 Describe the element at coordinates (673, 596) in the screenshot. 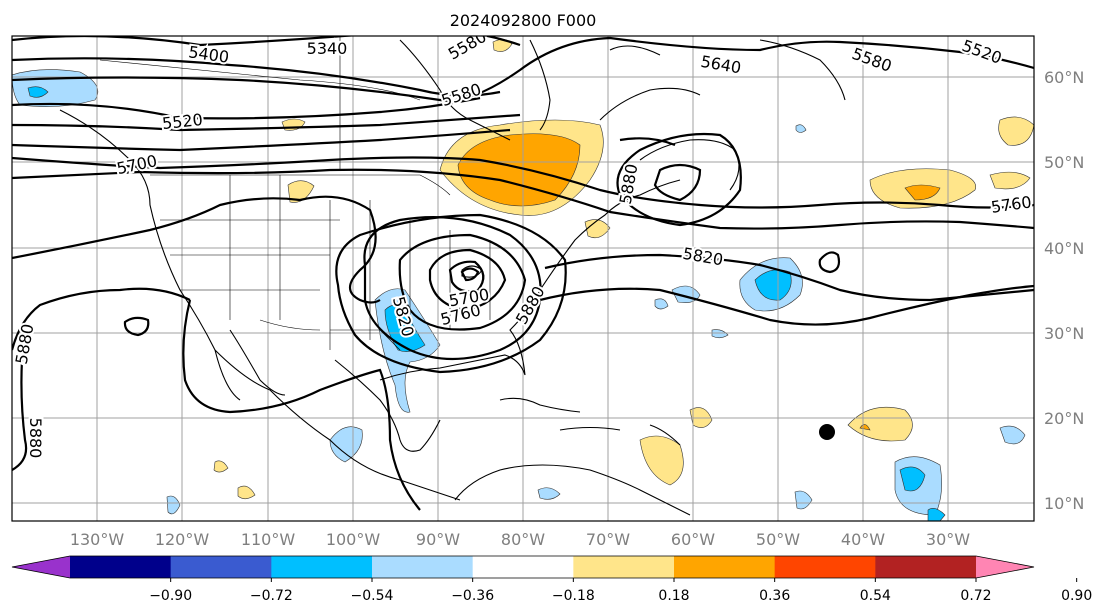

I see `colorbar-tick-label: 0.18` at that location.